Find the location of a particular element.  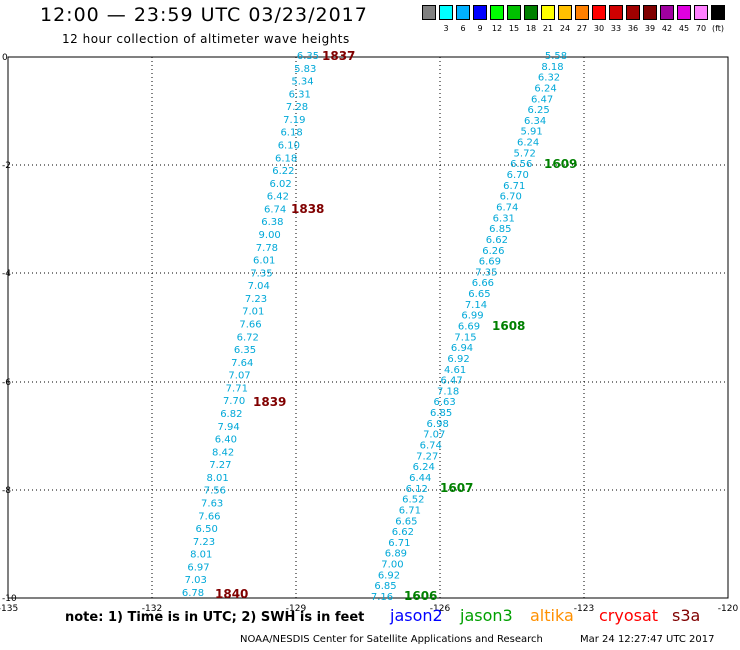

swh-value-label: 6.52 is located at coordinates (413, 500).